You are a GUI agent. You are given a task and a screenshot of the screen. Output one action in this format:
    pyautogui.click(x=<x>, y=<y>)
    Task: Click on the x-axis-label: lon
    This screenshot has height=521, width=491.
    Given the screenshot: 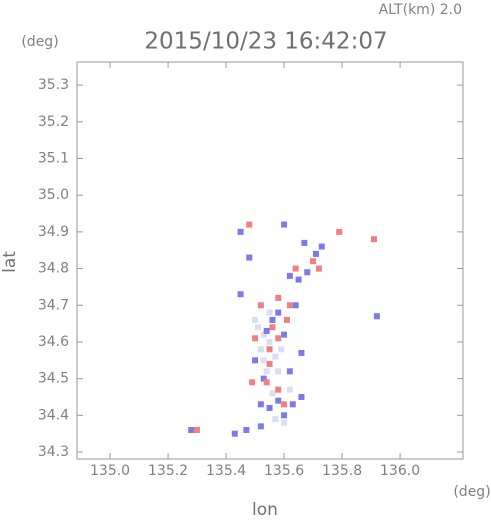 What is the action you would take?
    pyautogui.click(x=265, y=510)
    